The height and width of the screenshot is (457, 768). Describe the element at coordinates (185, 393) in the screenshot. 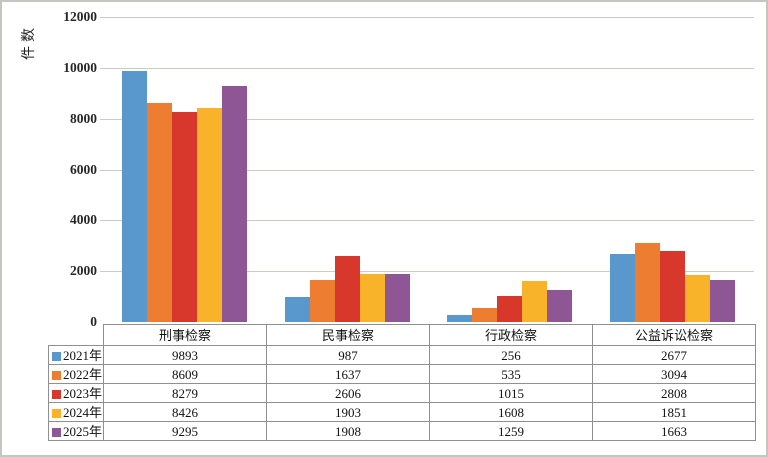

I see `value-cell: 8279` at that location.